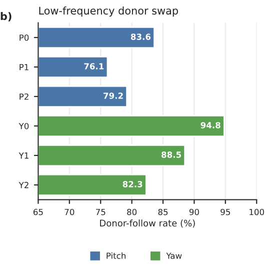 The height and width of the screenshot is (268, 273). What do you see at coordinates (69, 212) in the screenshot?
I see `x-tick-label: 70` at bounding box center [69, 212].